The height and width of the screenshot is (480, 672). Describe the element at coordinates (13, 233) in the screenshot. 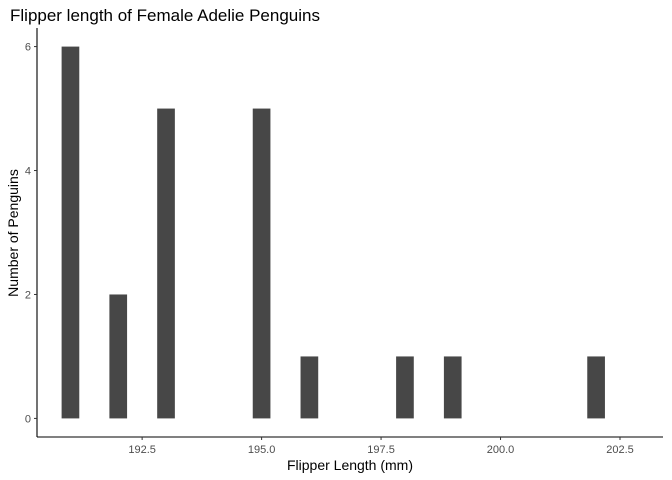

I see `y-axis-title: Number of Penguins` at that location.